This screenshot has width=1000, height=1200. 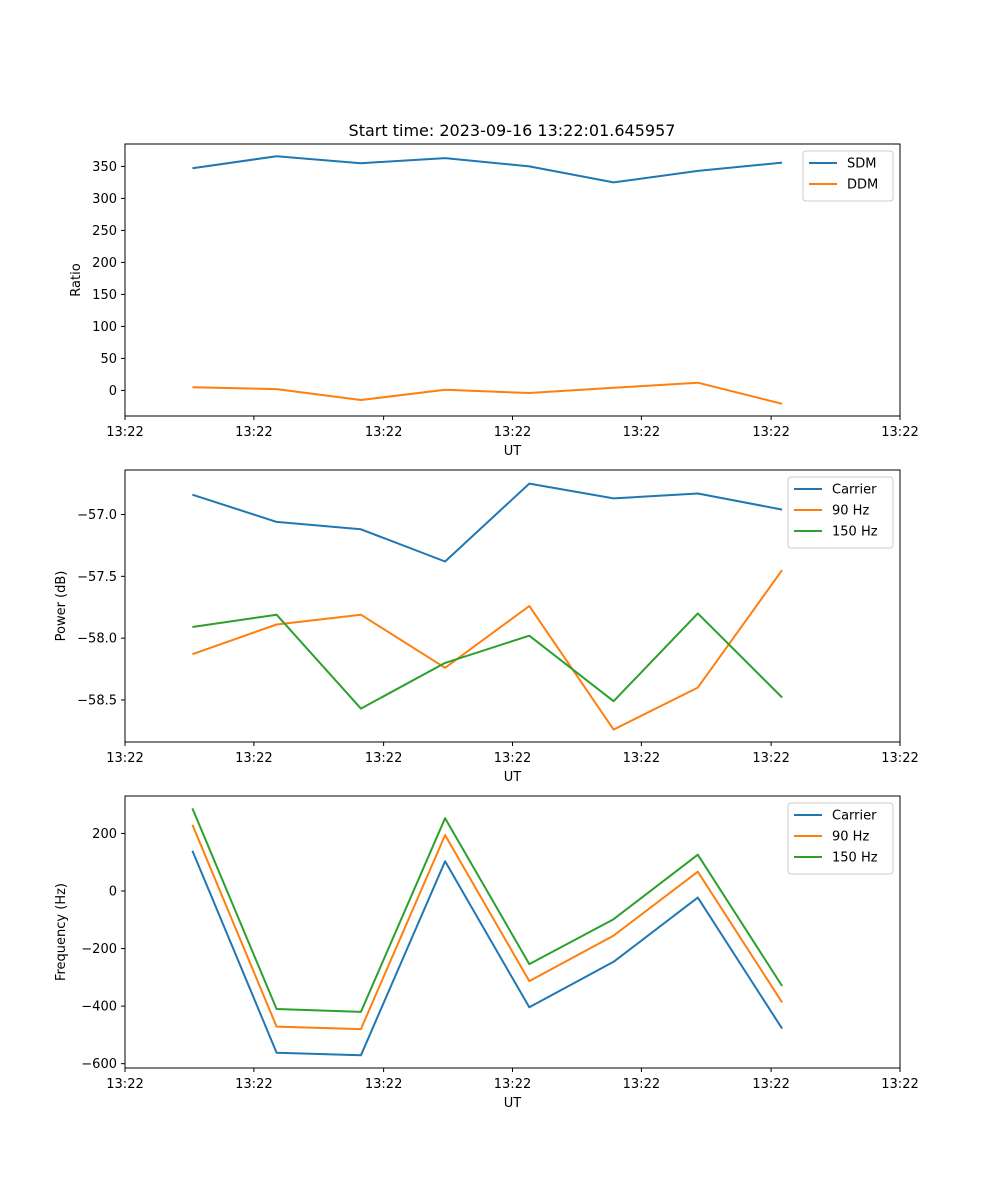 What do you see at coordinates (97, 577) in the screenshot?
I see `y-tick-label: −57.5` at bounding box center [97, 577].